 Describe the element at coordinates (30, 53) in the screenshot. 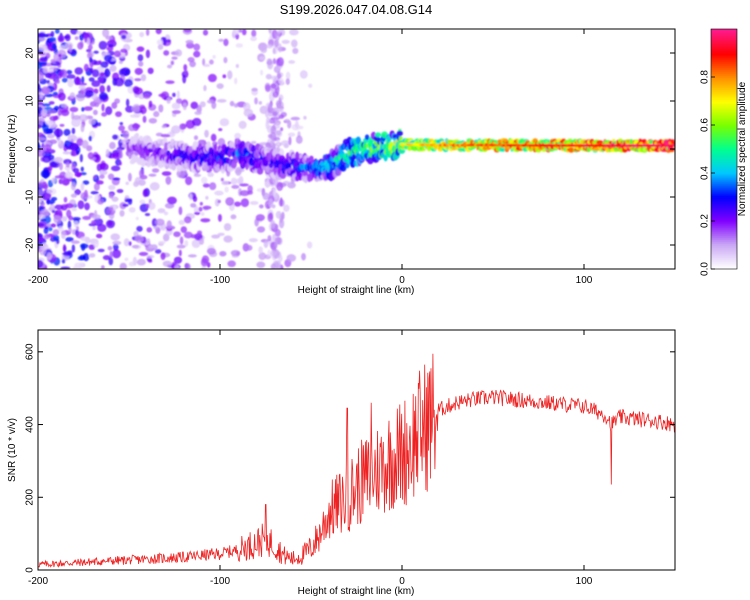

I see `heatmap-y-tick-label-4: 20` at that location.